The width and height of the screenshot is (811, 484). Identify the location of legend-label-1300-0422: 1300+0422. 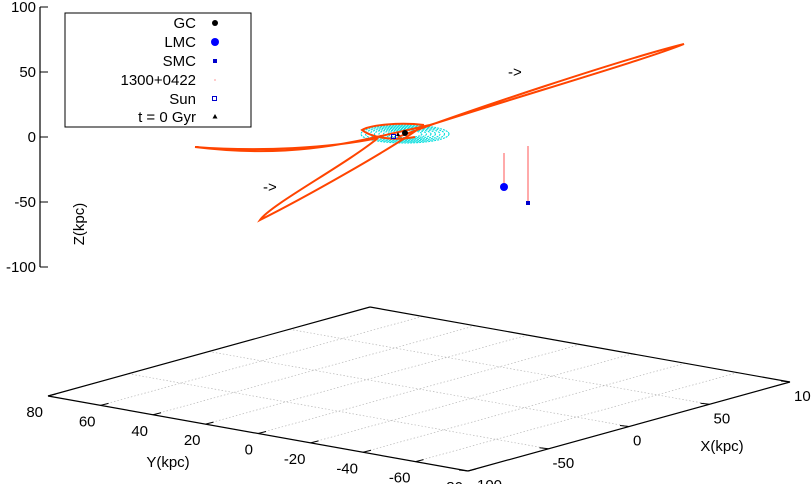
(159, 80).